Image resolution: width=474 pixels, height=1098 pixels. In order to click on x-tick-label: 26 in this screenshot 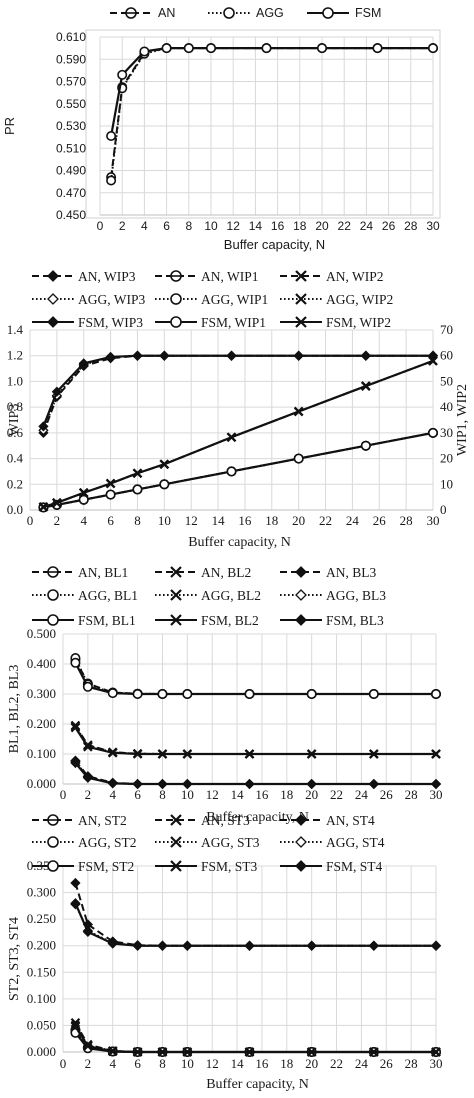, I will do `click(380, 520)`.